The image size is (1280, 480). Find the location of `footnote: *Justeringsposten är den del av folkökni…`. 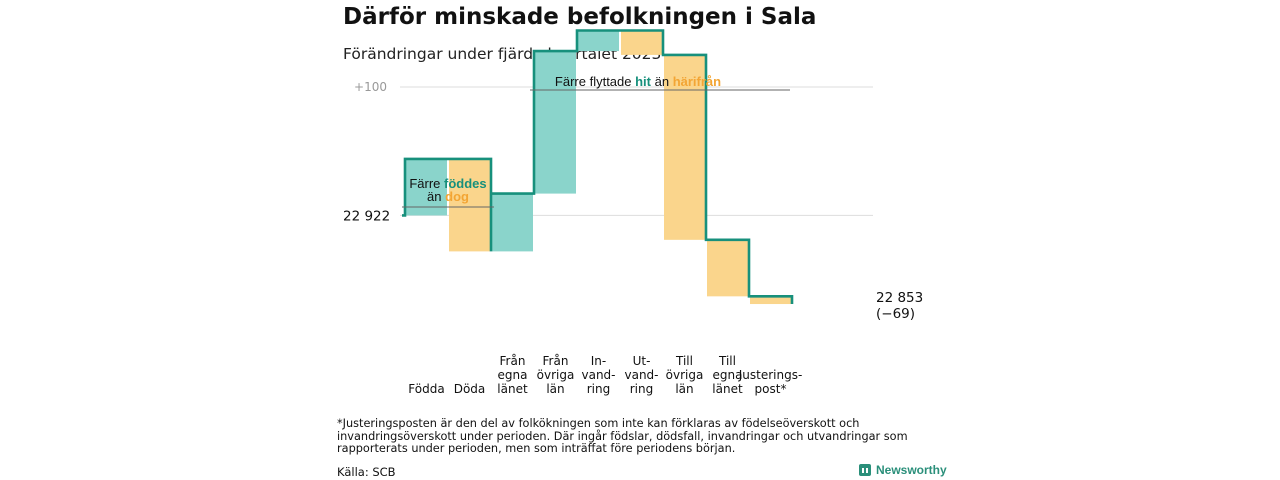

footnote: *Justeringsposten är den del av folkökni… is located at coordinates (622, 436).